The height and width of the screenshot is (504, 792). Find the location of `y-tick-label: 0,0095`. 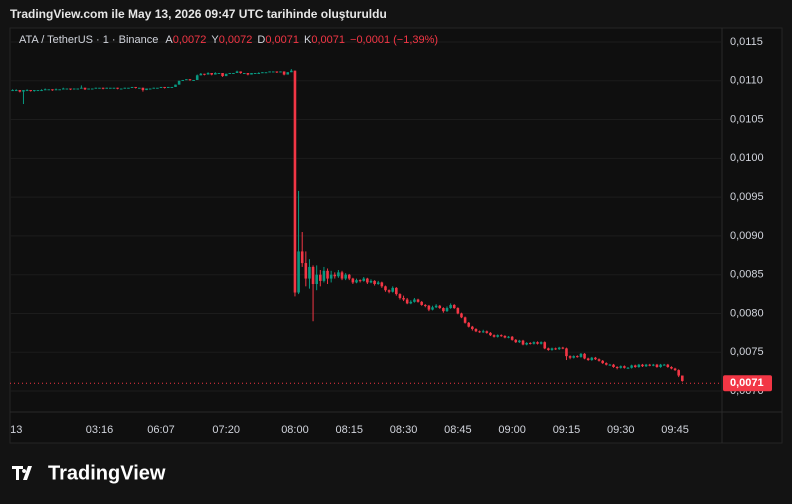

y-tick-label: 0,0095 is located at coordinates (747, 197).